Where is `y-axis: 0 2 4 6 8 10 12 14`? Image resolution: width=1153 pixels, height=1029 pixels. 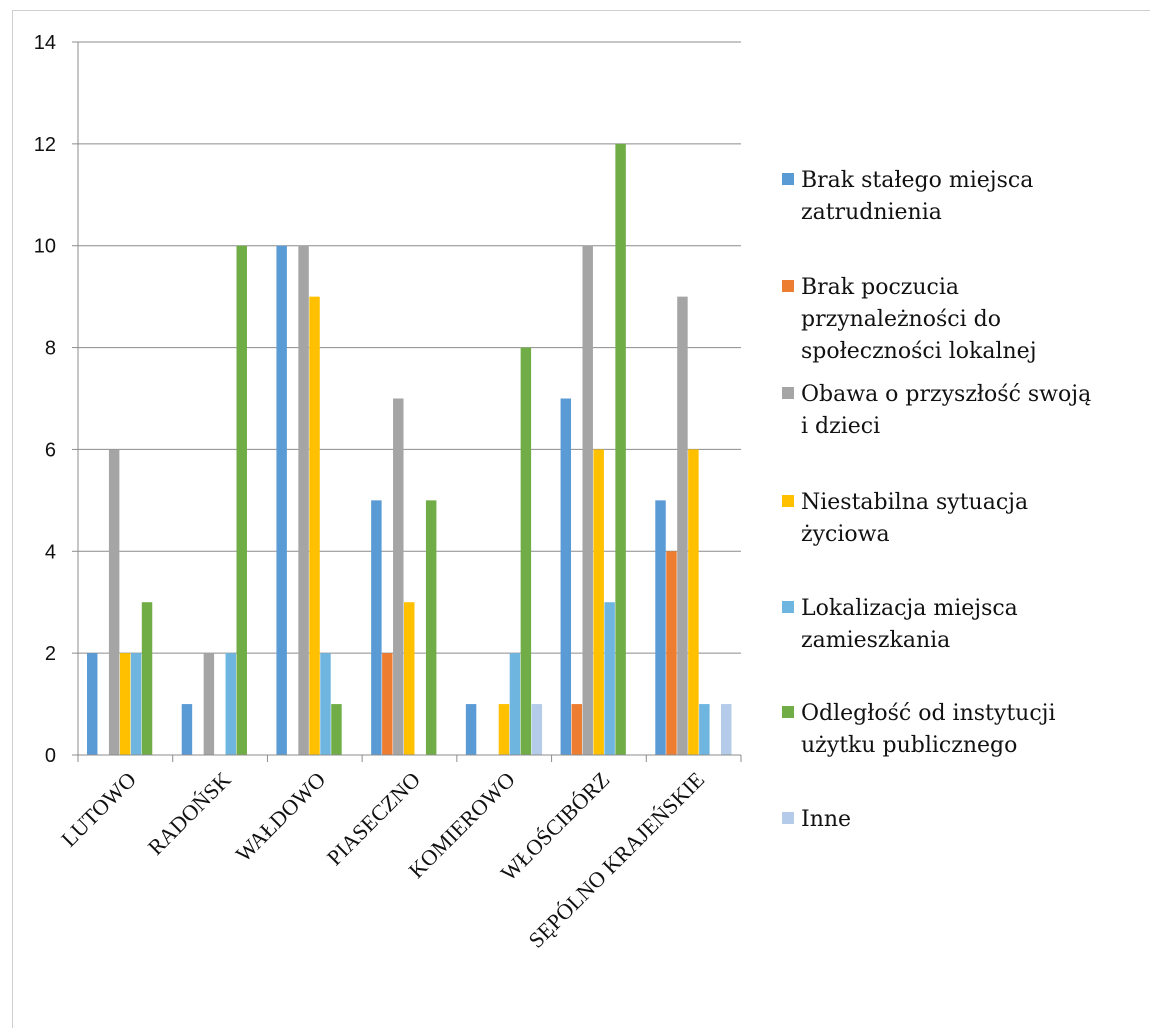
y-axis: 0 2 4 6 8 10 12 14 is located at coordinates (56, 399).